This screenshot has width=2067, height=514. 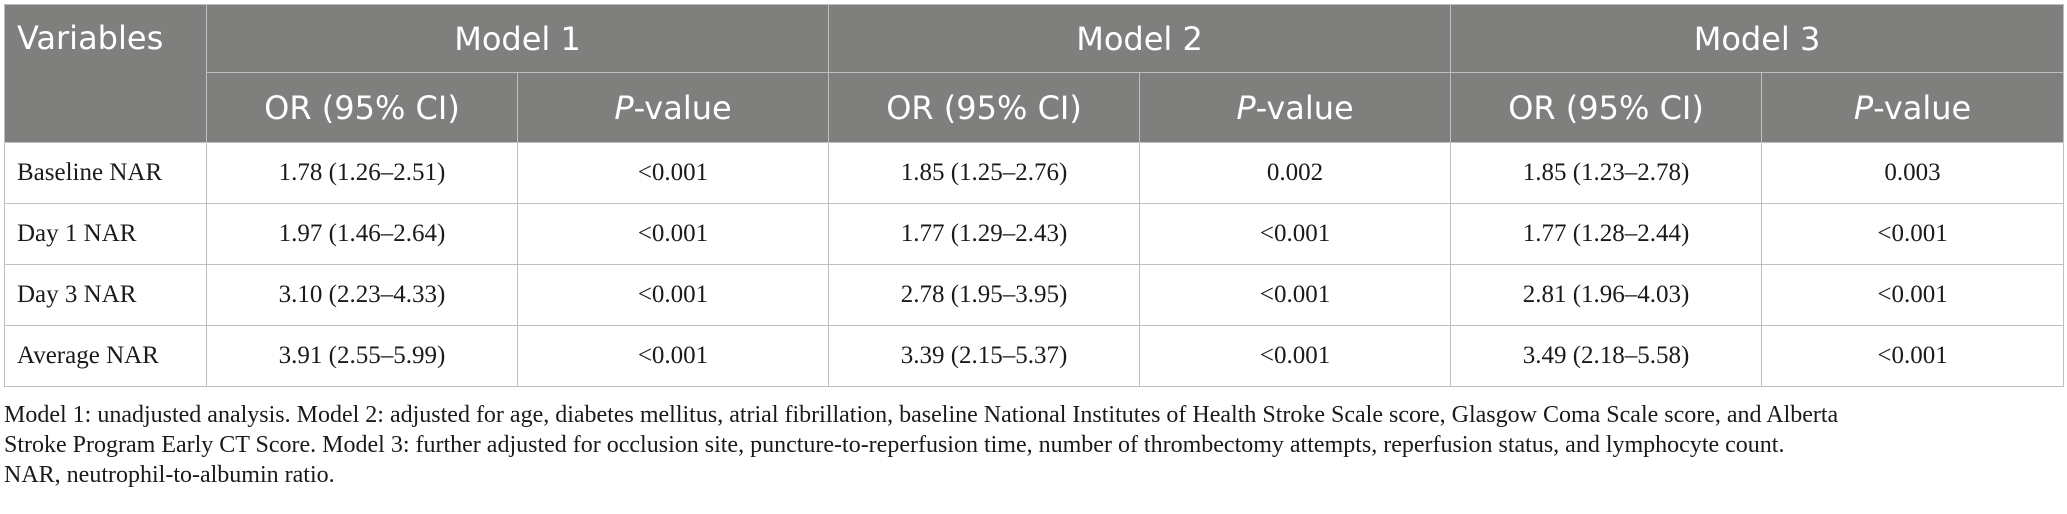 I want to click on row-label: Day 1 NAR, so click(x=105, y=234).